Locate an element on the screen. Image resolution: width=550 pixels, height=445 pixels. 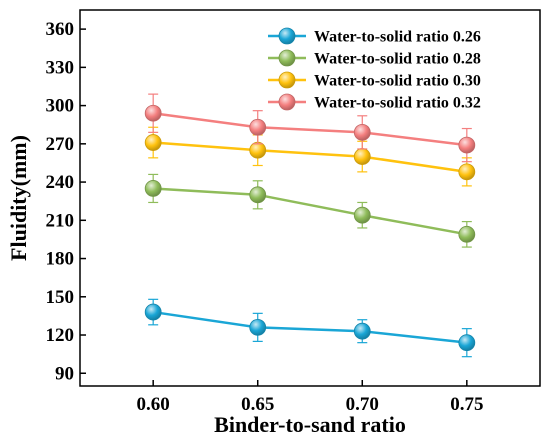
x-tick-label: 0.70 is located at coordinates (362, 404).